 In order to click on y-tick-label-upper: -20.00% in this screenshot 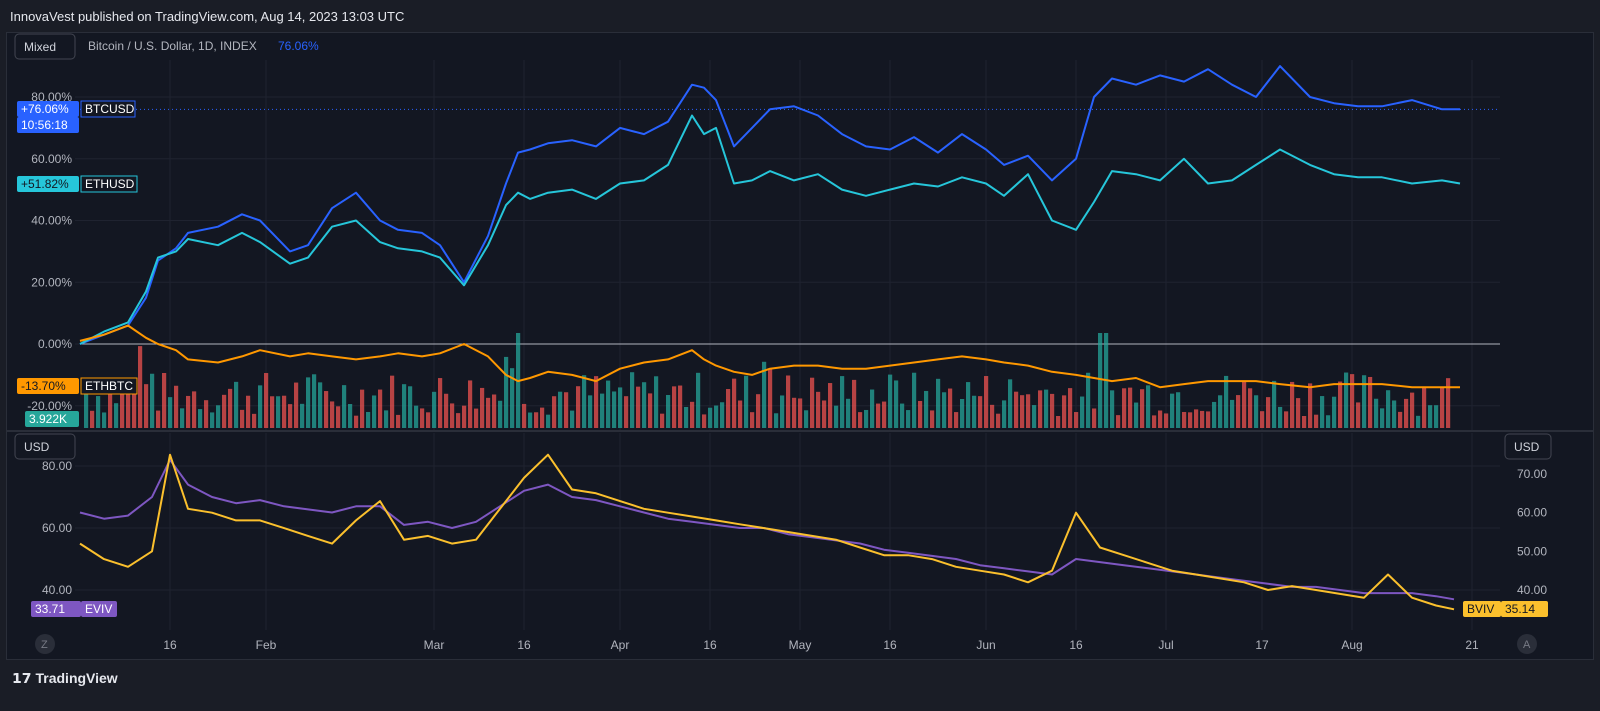, I will do `click(49, 406)`.